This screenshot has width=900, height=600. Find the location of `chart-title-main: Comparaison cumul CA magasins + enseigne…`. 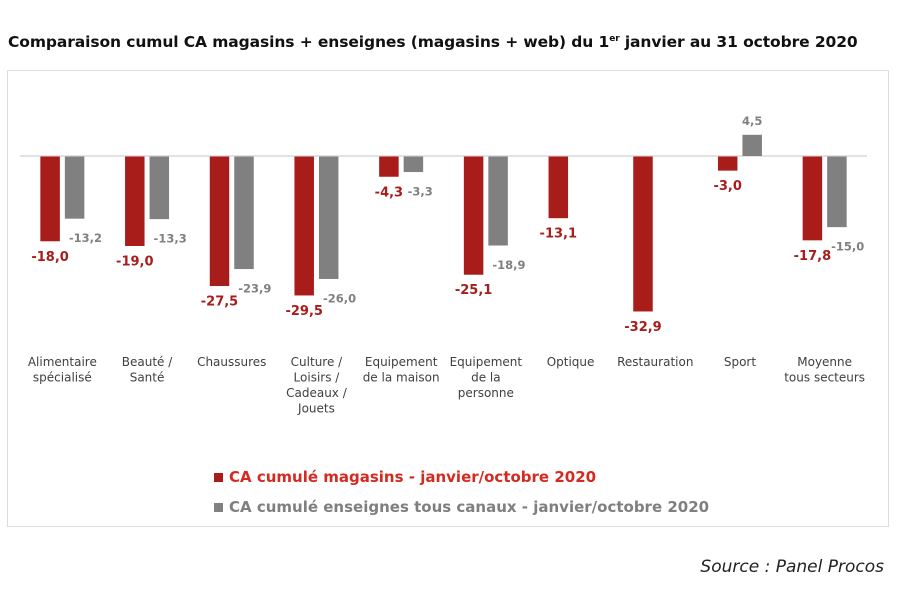

chart-title-main: Comparaison cumul CA magasins + enseigne… is located at coordinates (309, 42).